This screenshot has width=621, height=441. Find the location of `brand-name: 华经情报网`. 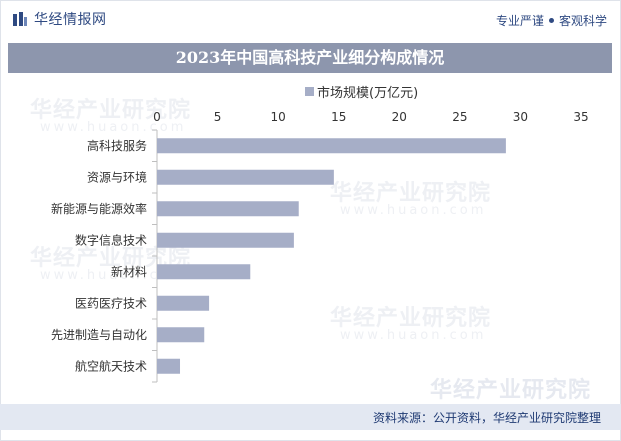

brand-name: 华经情报网 is located at coordinates (70, 20).